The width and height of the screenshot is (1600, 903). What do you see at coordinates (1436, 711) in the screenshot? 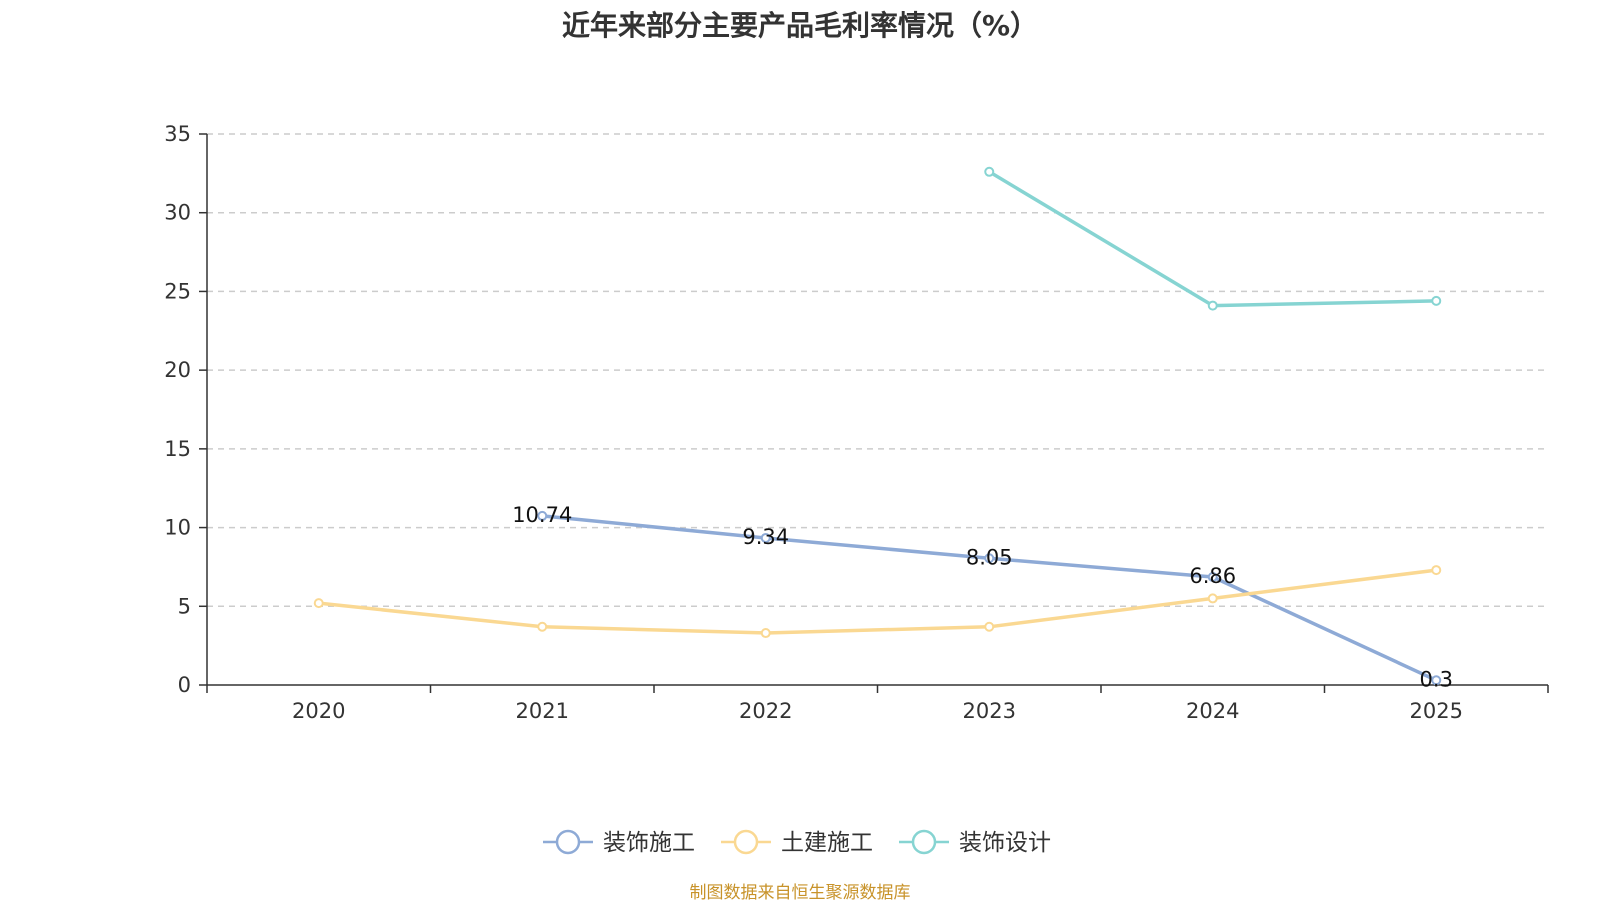
I see `x-tick-label: 2025` at bounding box center [1436, 711].